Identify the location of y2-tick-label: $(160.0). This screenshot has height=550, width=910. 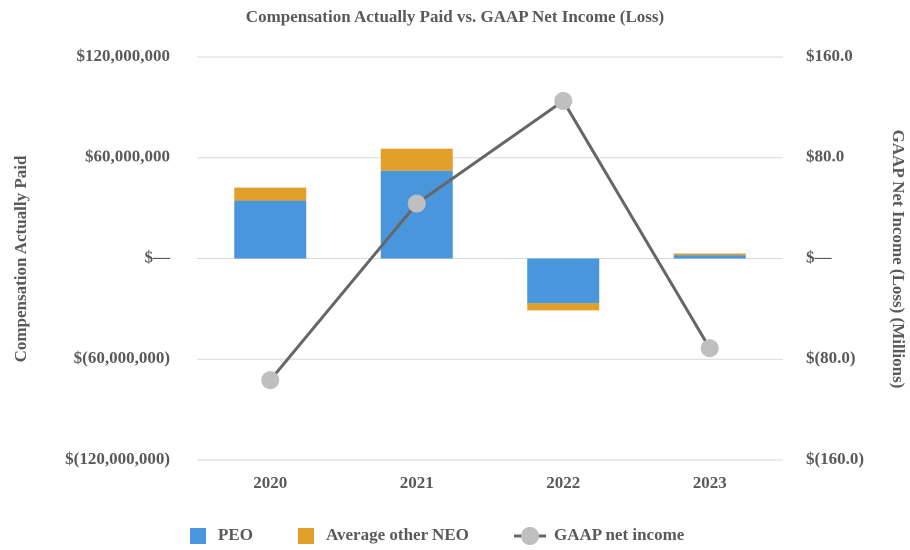
(835, 458).